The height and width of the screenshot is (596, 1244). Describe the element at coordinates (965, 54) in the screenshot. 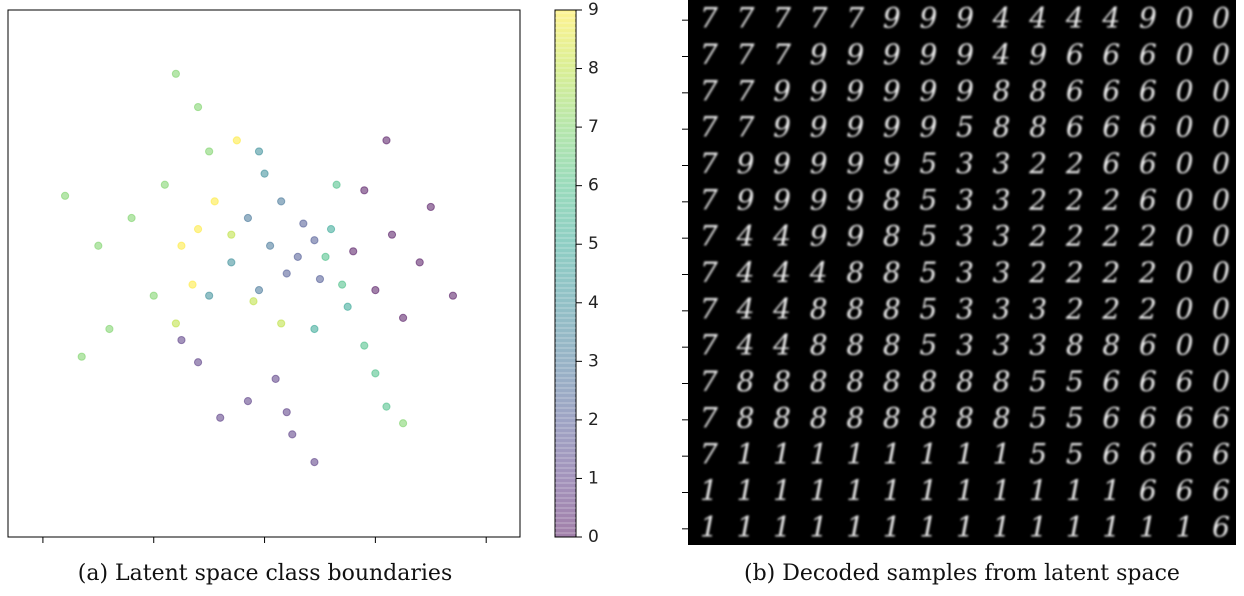

I see `digit-row: 777999994966600` at that location.